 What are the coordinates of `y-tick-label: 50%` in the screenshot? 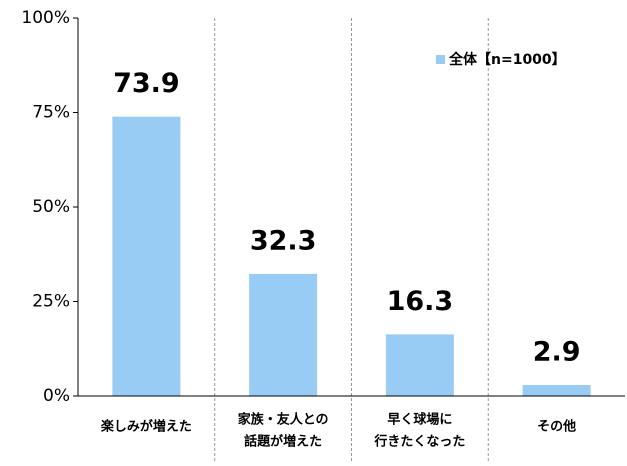 It's located at (51, 207).